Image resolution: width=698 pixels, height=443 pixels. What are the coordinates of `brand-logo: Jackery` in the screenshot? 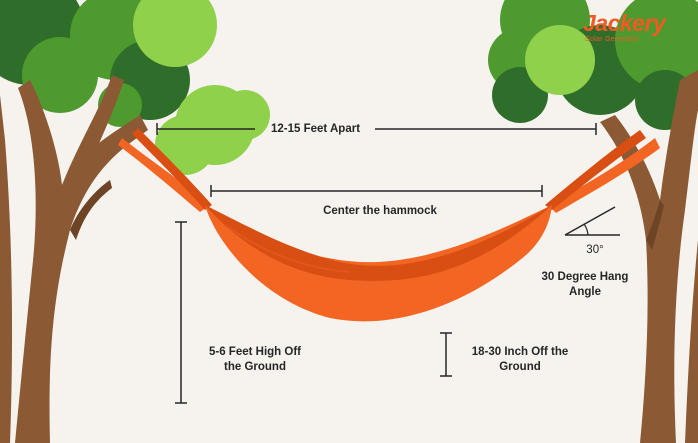 It's located at (624, 23).